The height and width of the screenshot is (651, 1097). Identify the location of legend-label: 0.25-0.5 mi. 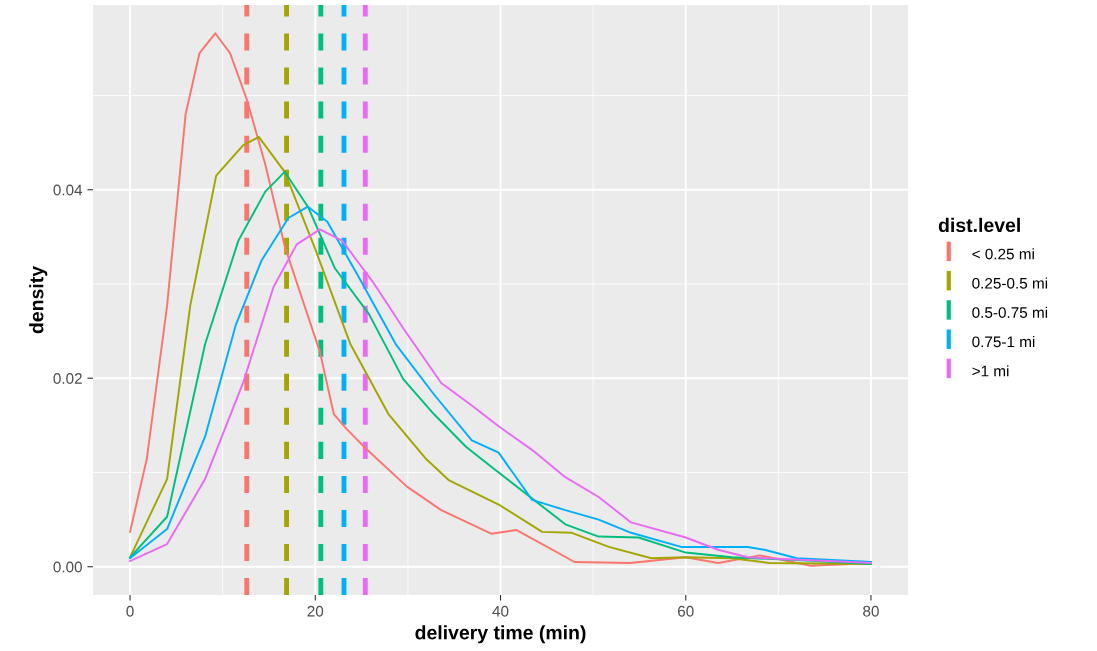
(1010, 283).